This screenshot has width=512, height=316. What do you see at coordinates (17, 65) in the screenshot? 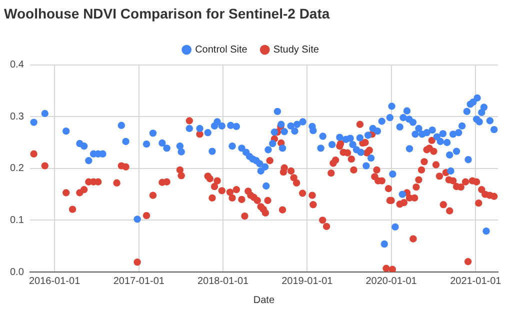
I see `y-tick-label: 0.4` at bounding box center [17, 65].